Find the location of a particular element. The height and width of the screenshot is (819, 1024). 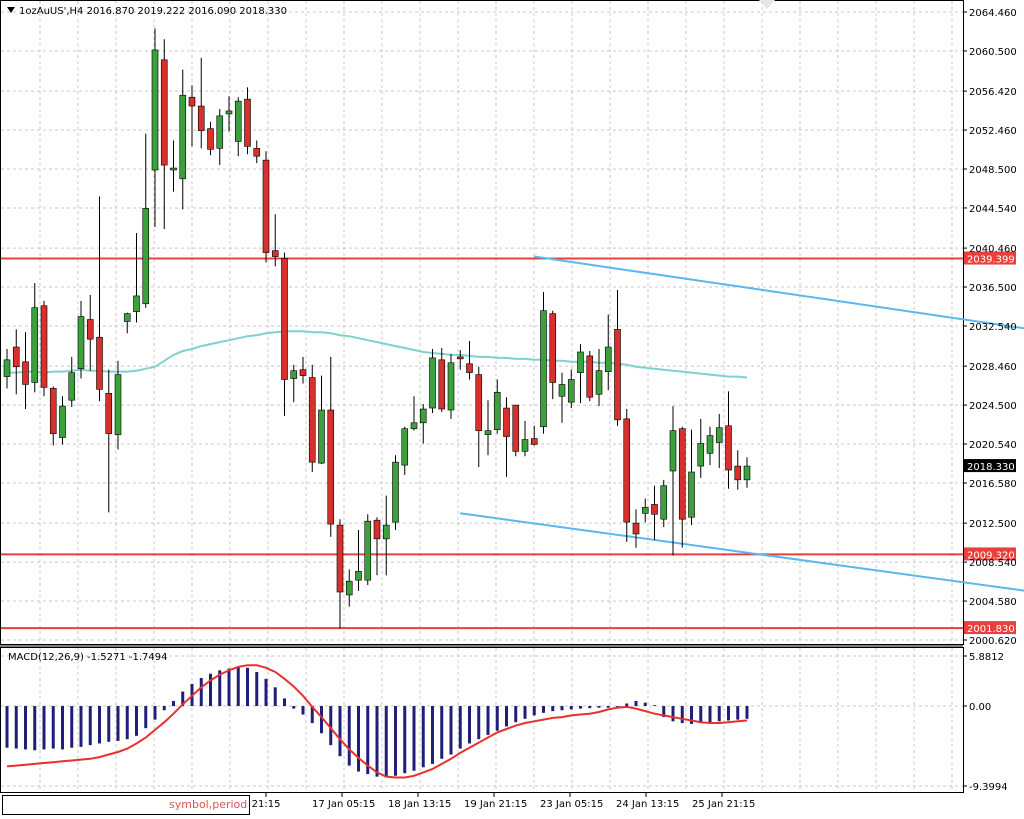

corner-marker is located at coordinates (767, 4).